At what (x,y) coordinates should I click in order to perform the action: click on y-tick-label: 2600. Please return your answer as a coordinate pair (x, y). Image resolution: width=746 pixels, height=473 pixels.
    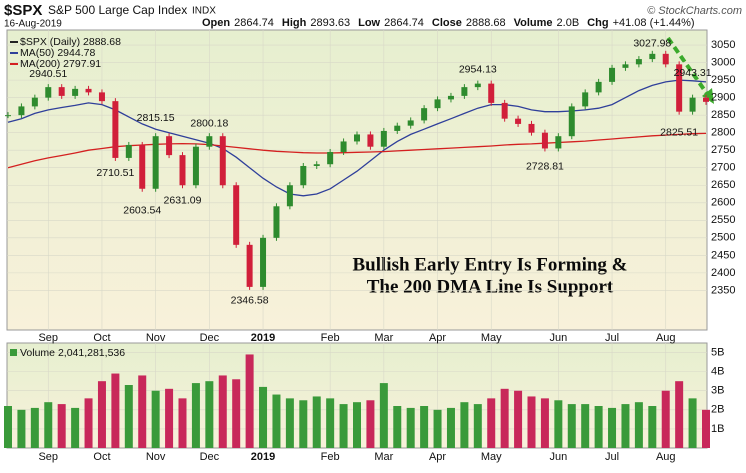
    Looking at the image, I should click on (723, 203).